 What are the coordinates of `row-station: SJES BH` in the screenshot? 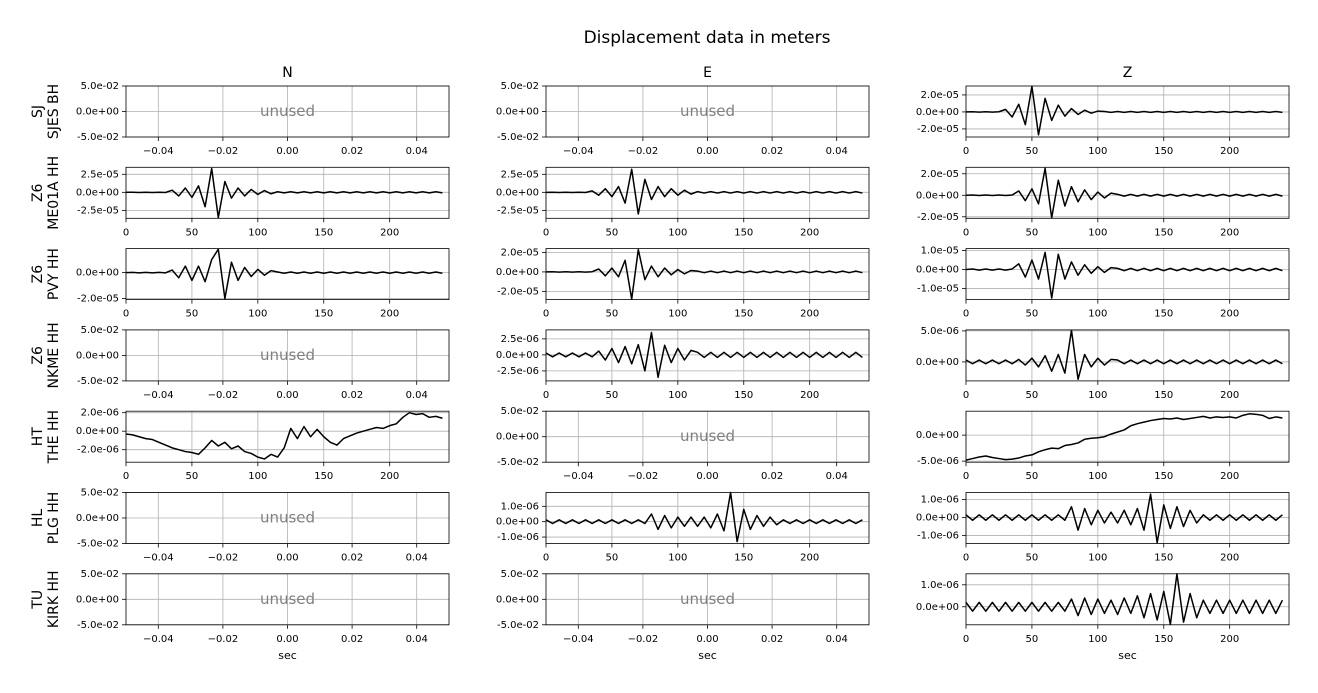 It's located at (54, 111).